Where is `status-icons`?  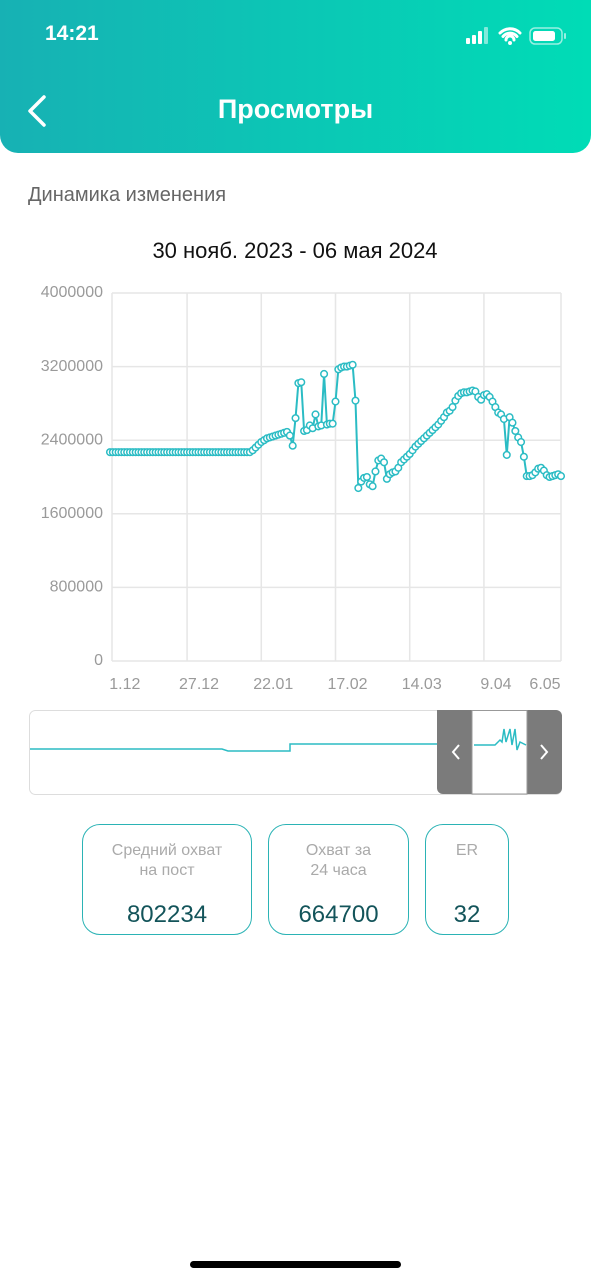
status-icons is located at coordinates (516, 36).